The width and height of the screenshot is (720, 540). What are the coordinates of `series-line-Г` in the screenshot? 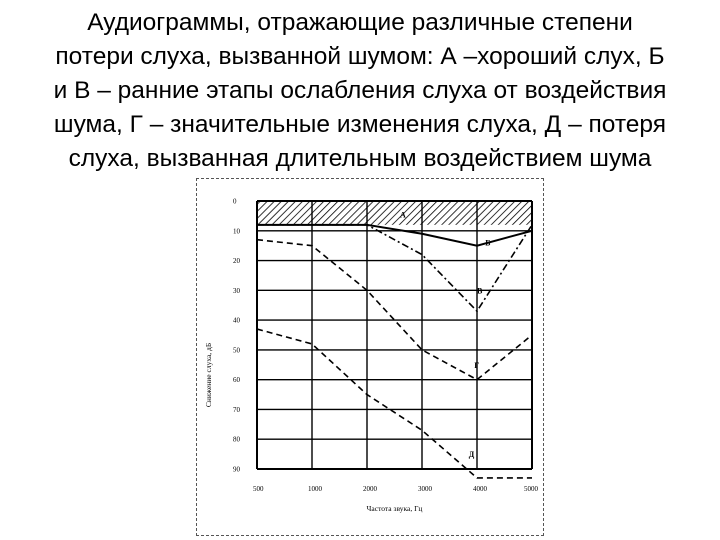 It's located at (394, 309).